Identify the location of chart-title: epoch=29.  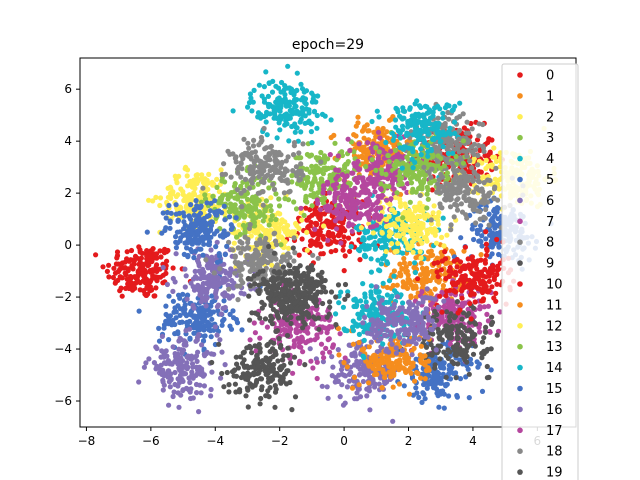
(328, 45).